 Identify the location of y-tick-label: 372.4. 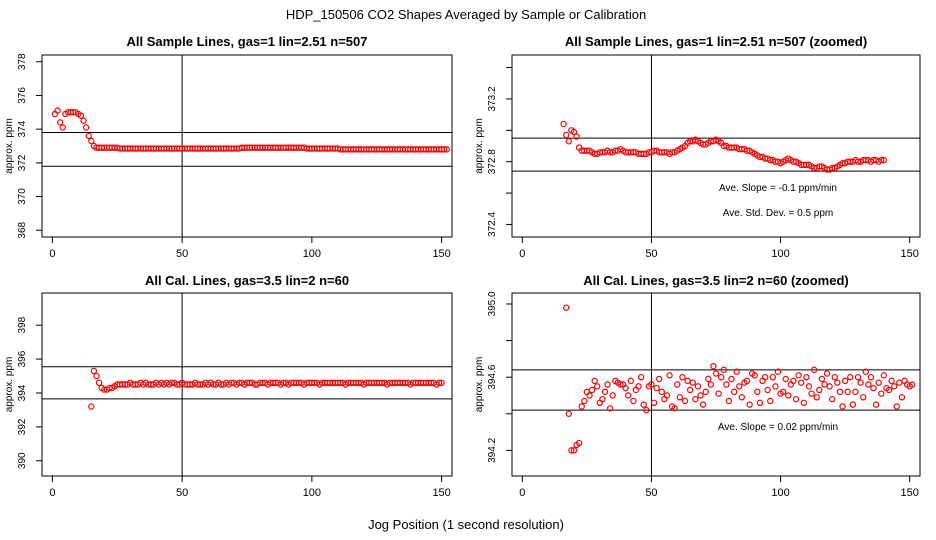
(492, 224).